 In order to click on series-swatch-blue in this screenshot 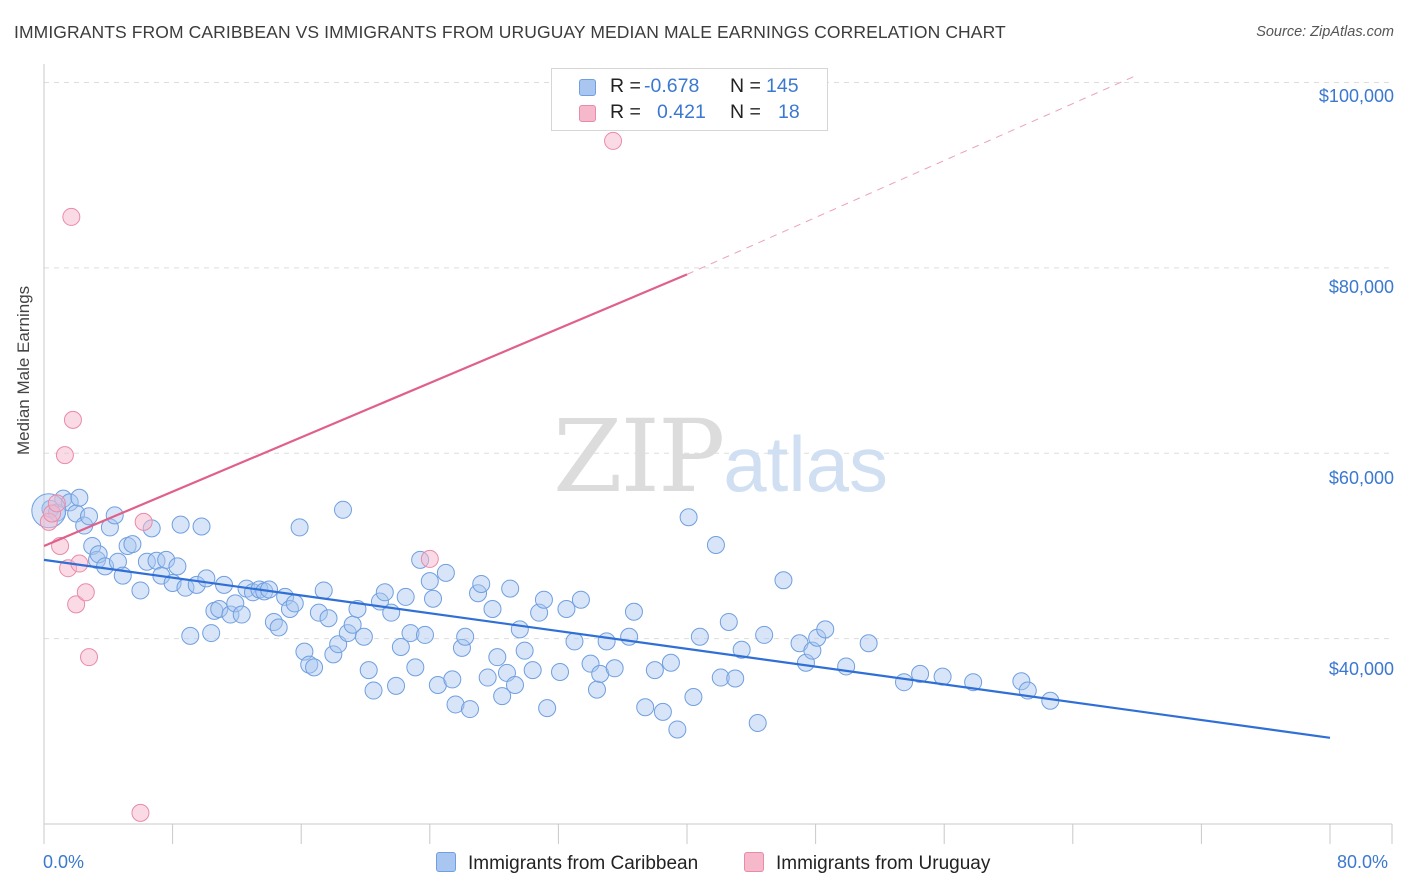, I will do `click(446, 862)`.